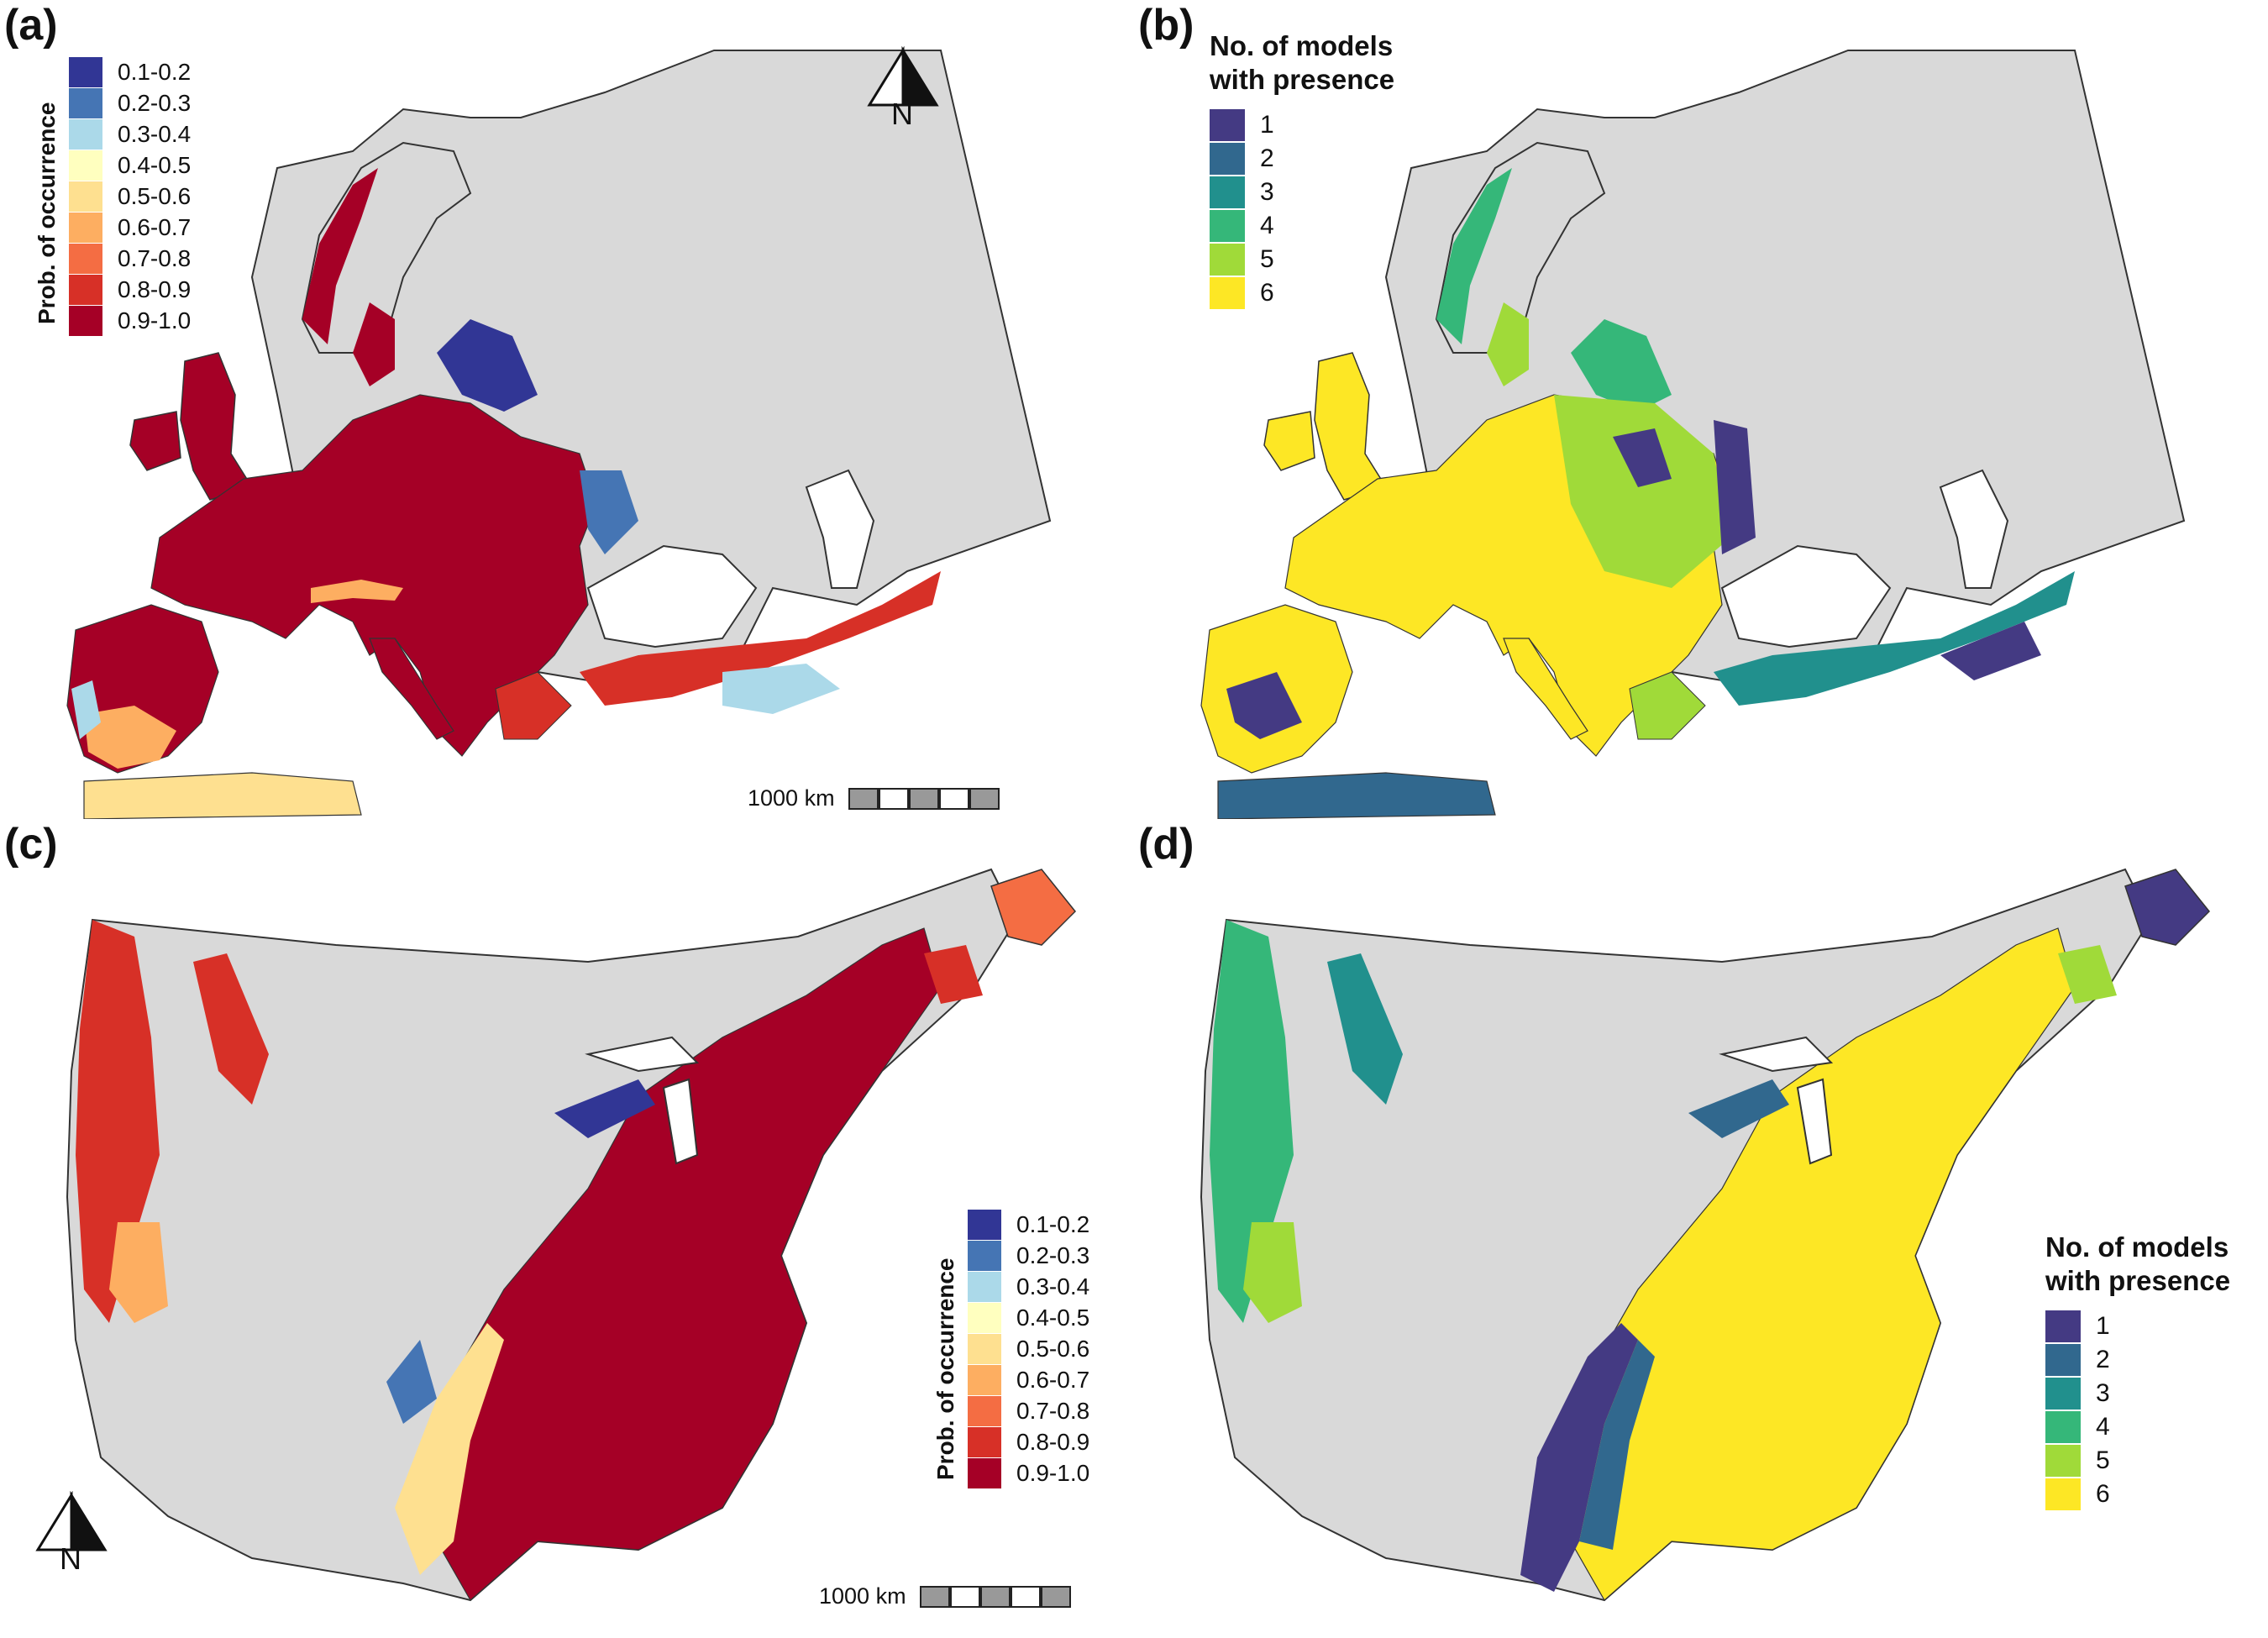 The height and width of the screenshot is (1638, 2268). What do you see at coordinates (155, 165) in the screenshot?
I see `legend-label: 0.4-0.5` at bounding box center [155, 165].